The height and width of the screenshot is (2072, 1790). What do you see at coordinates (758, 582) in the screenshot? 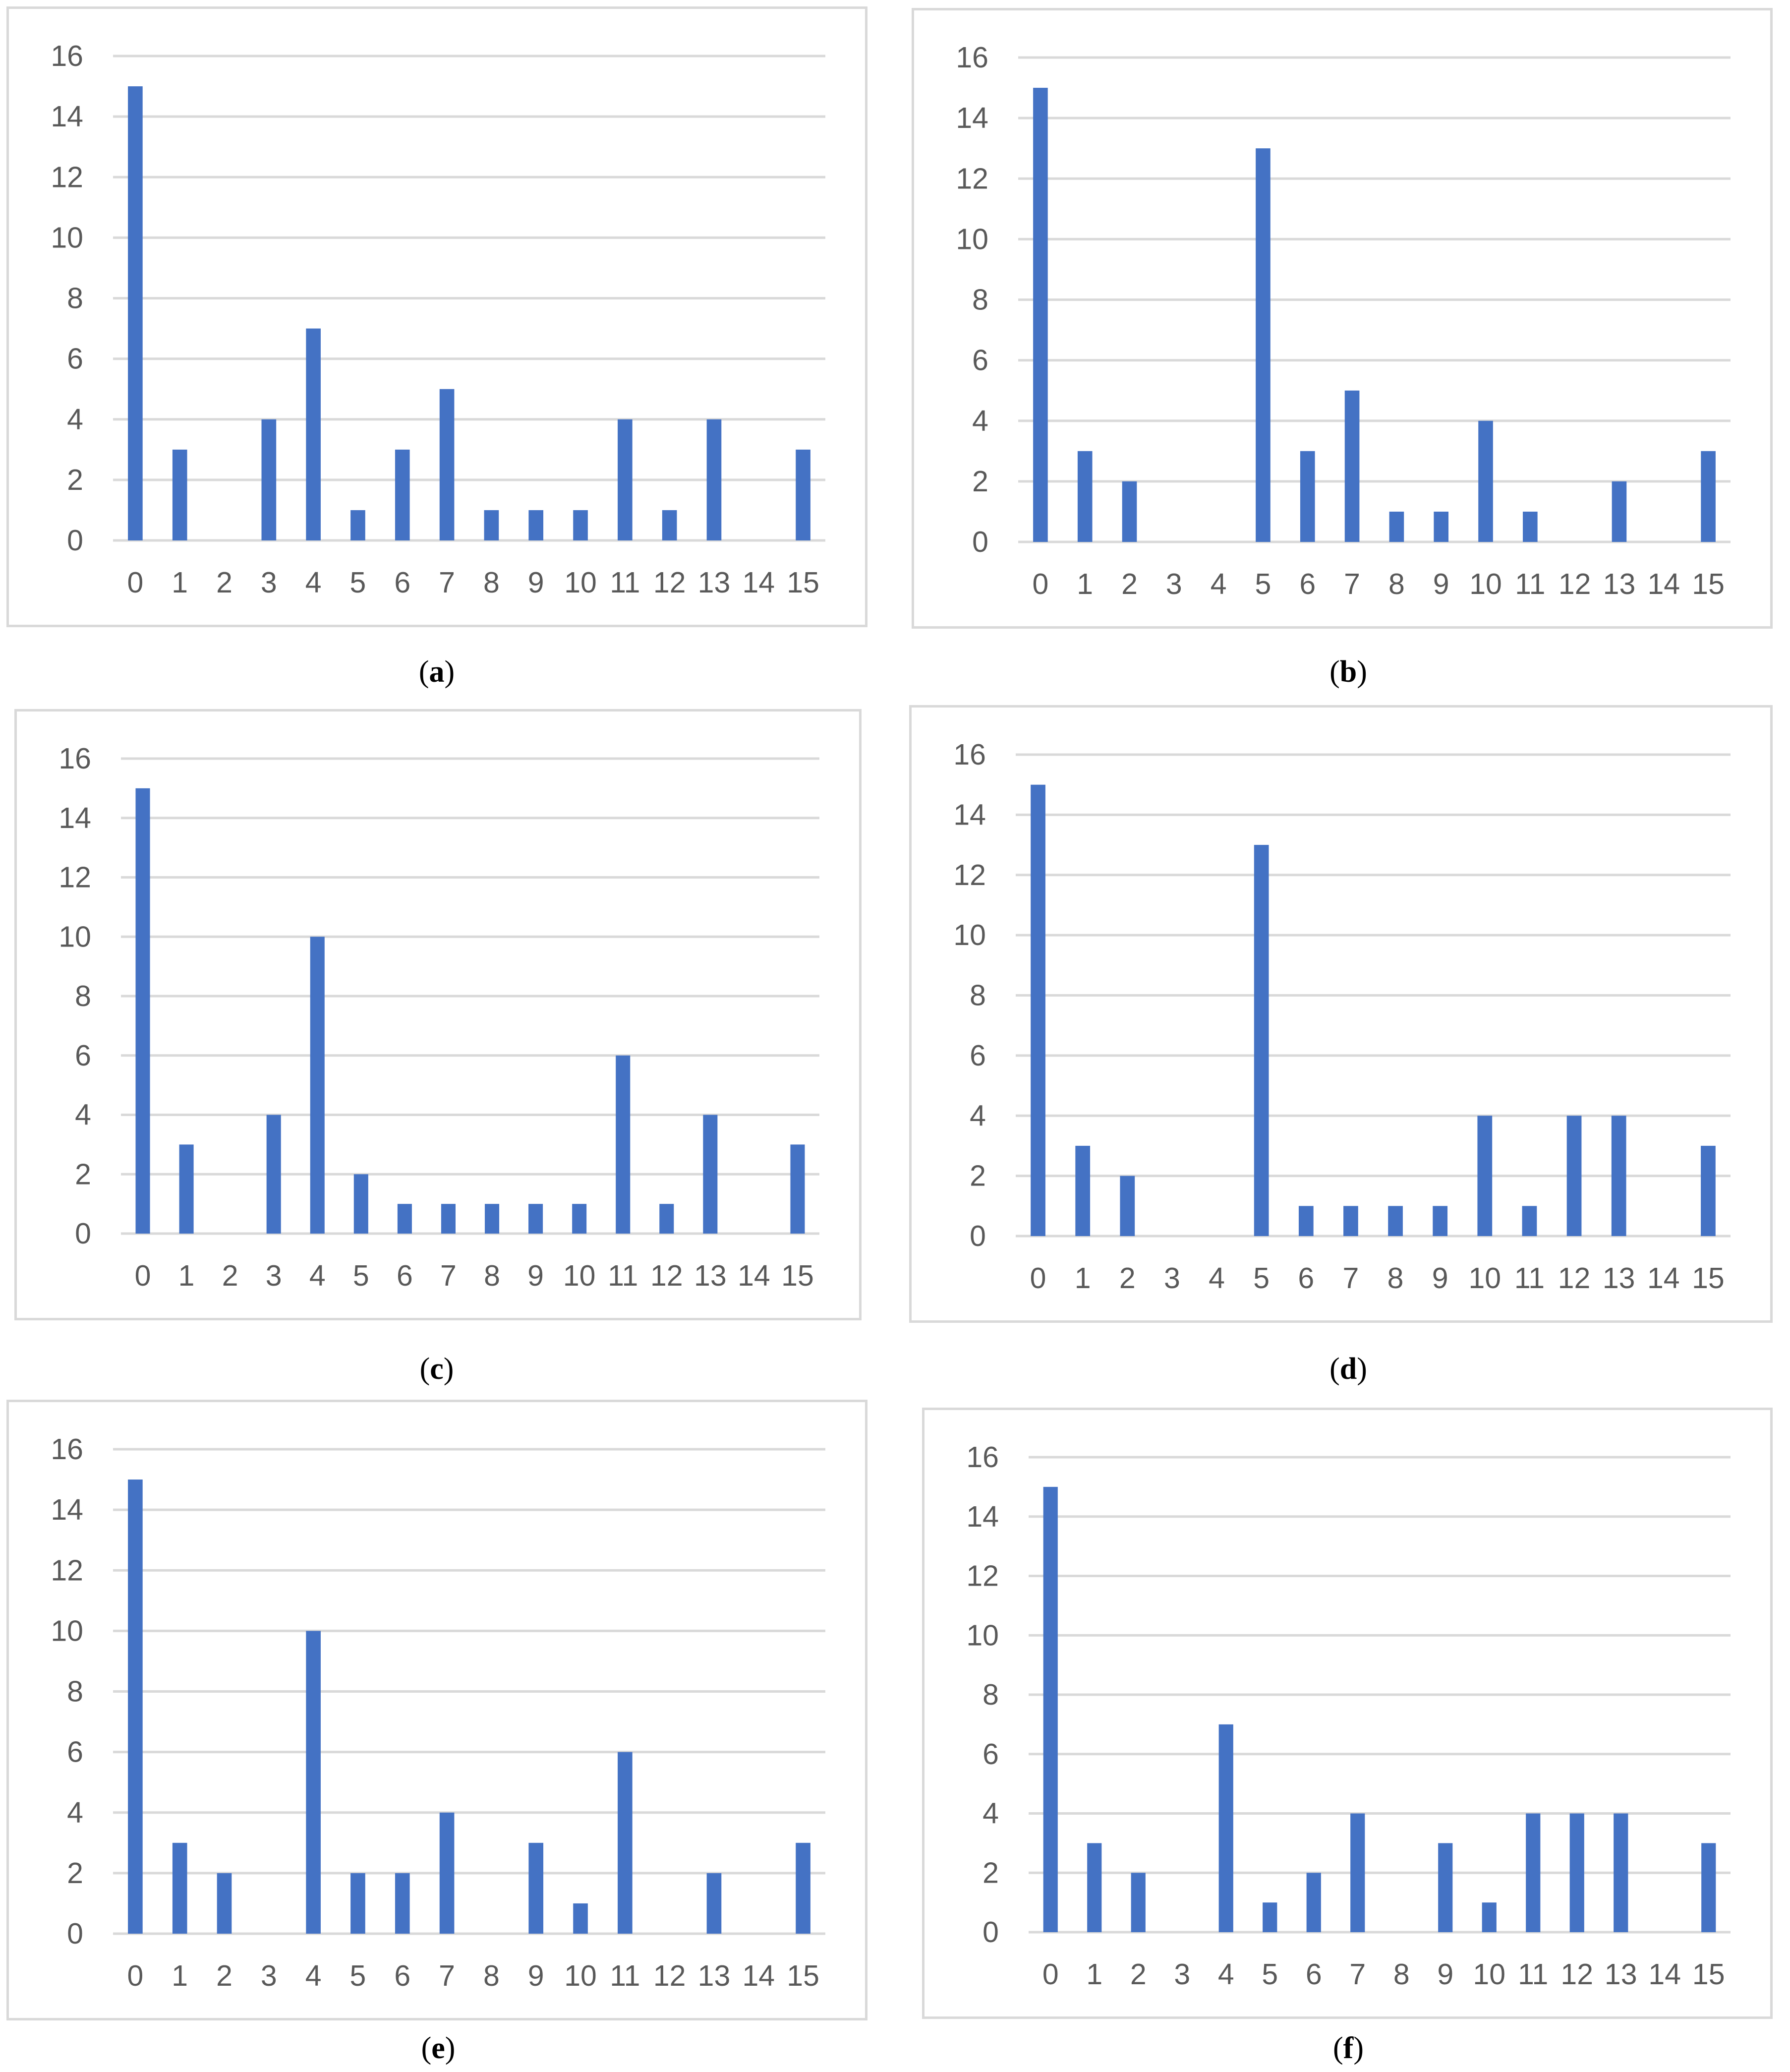
I see `x-tick-label-a-14: 14` at bounding box center [758, 582].